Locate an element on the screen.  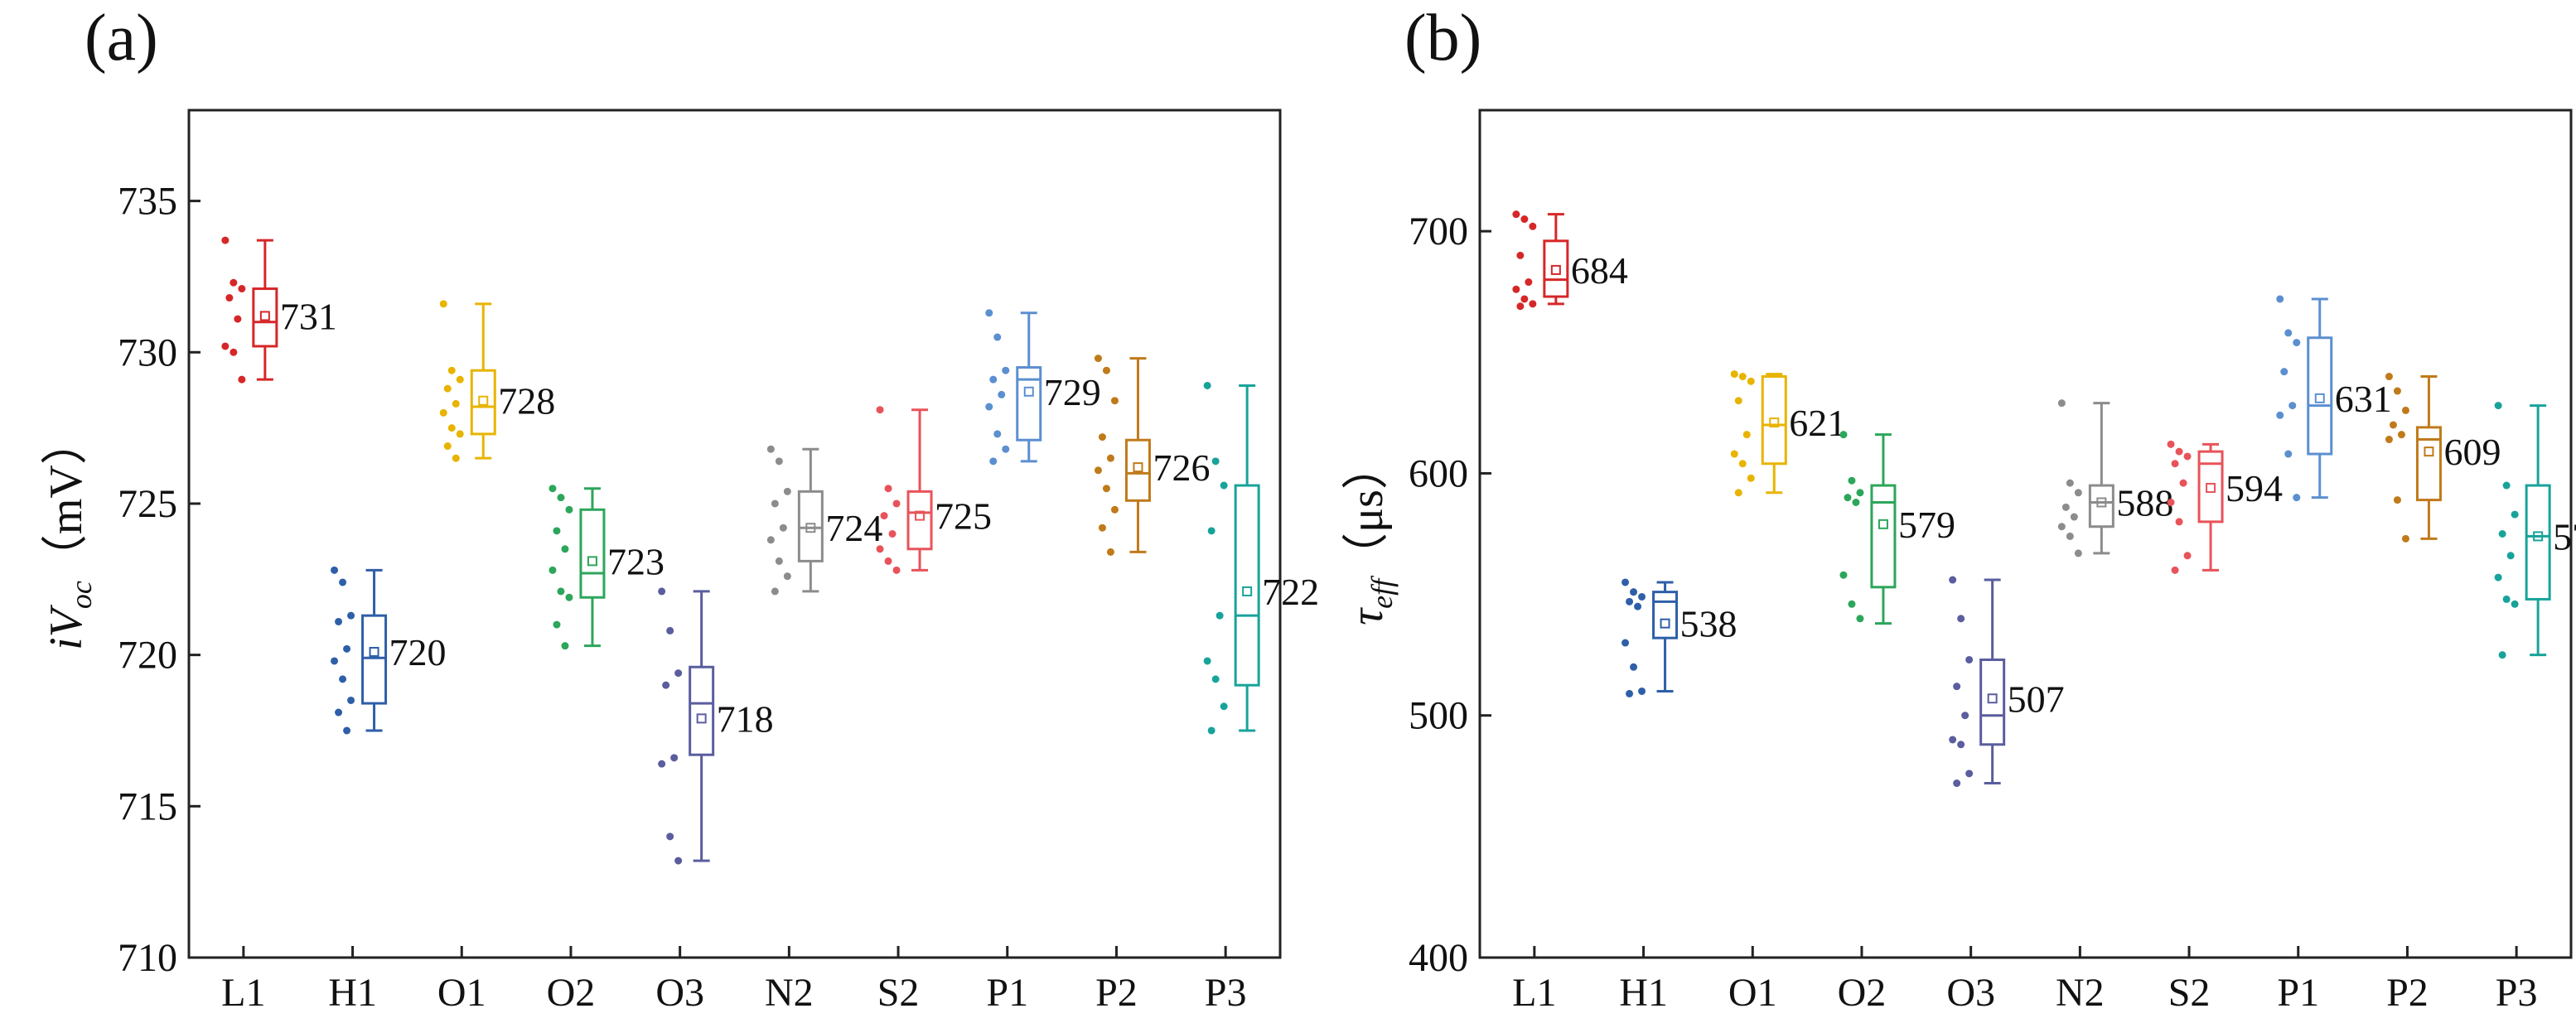
x-axis-ticks-a: L1 H1 O1 O2 O3 N2 S2 P1 P2 P3 is located at coordinates (734, 980).